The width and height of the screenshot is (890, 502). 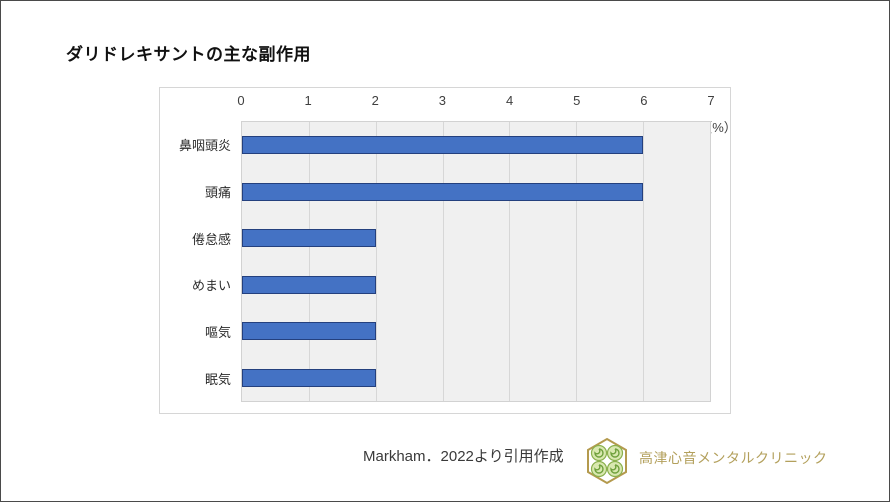 I want to click on citation-text: Markham．2022より引用作成, so click(x=463, y=456).